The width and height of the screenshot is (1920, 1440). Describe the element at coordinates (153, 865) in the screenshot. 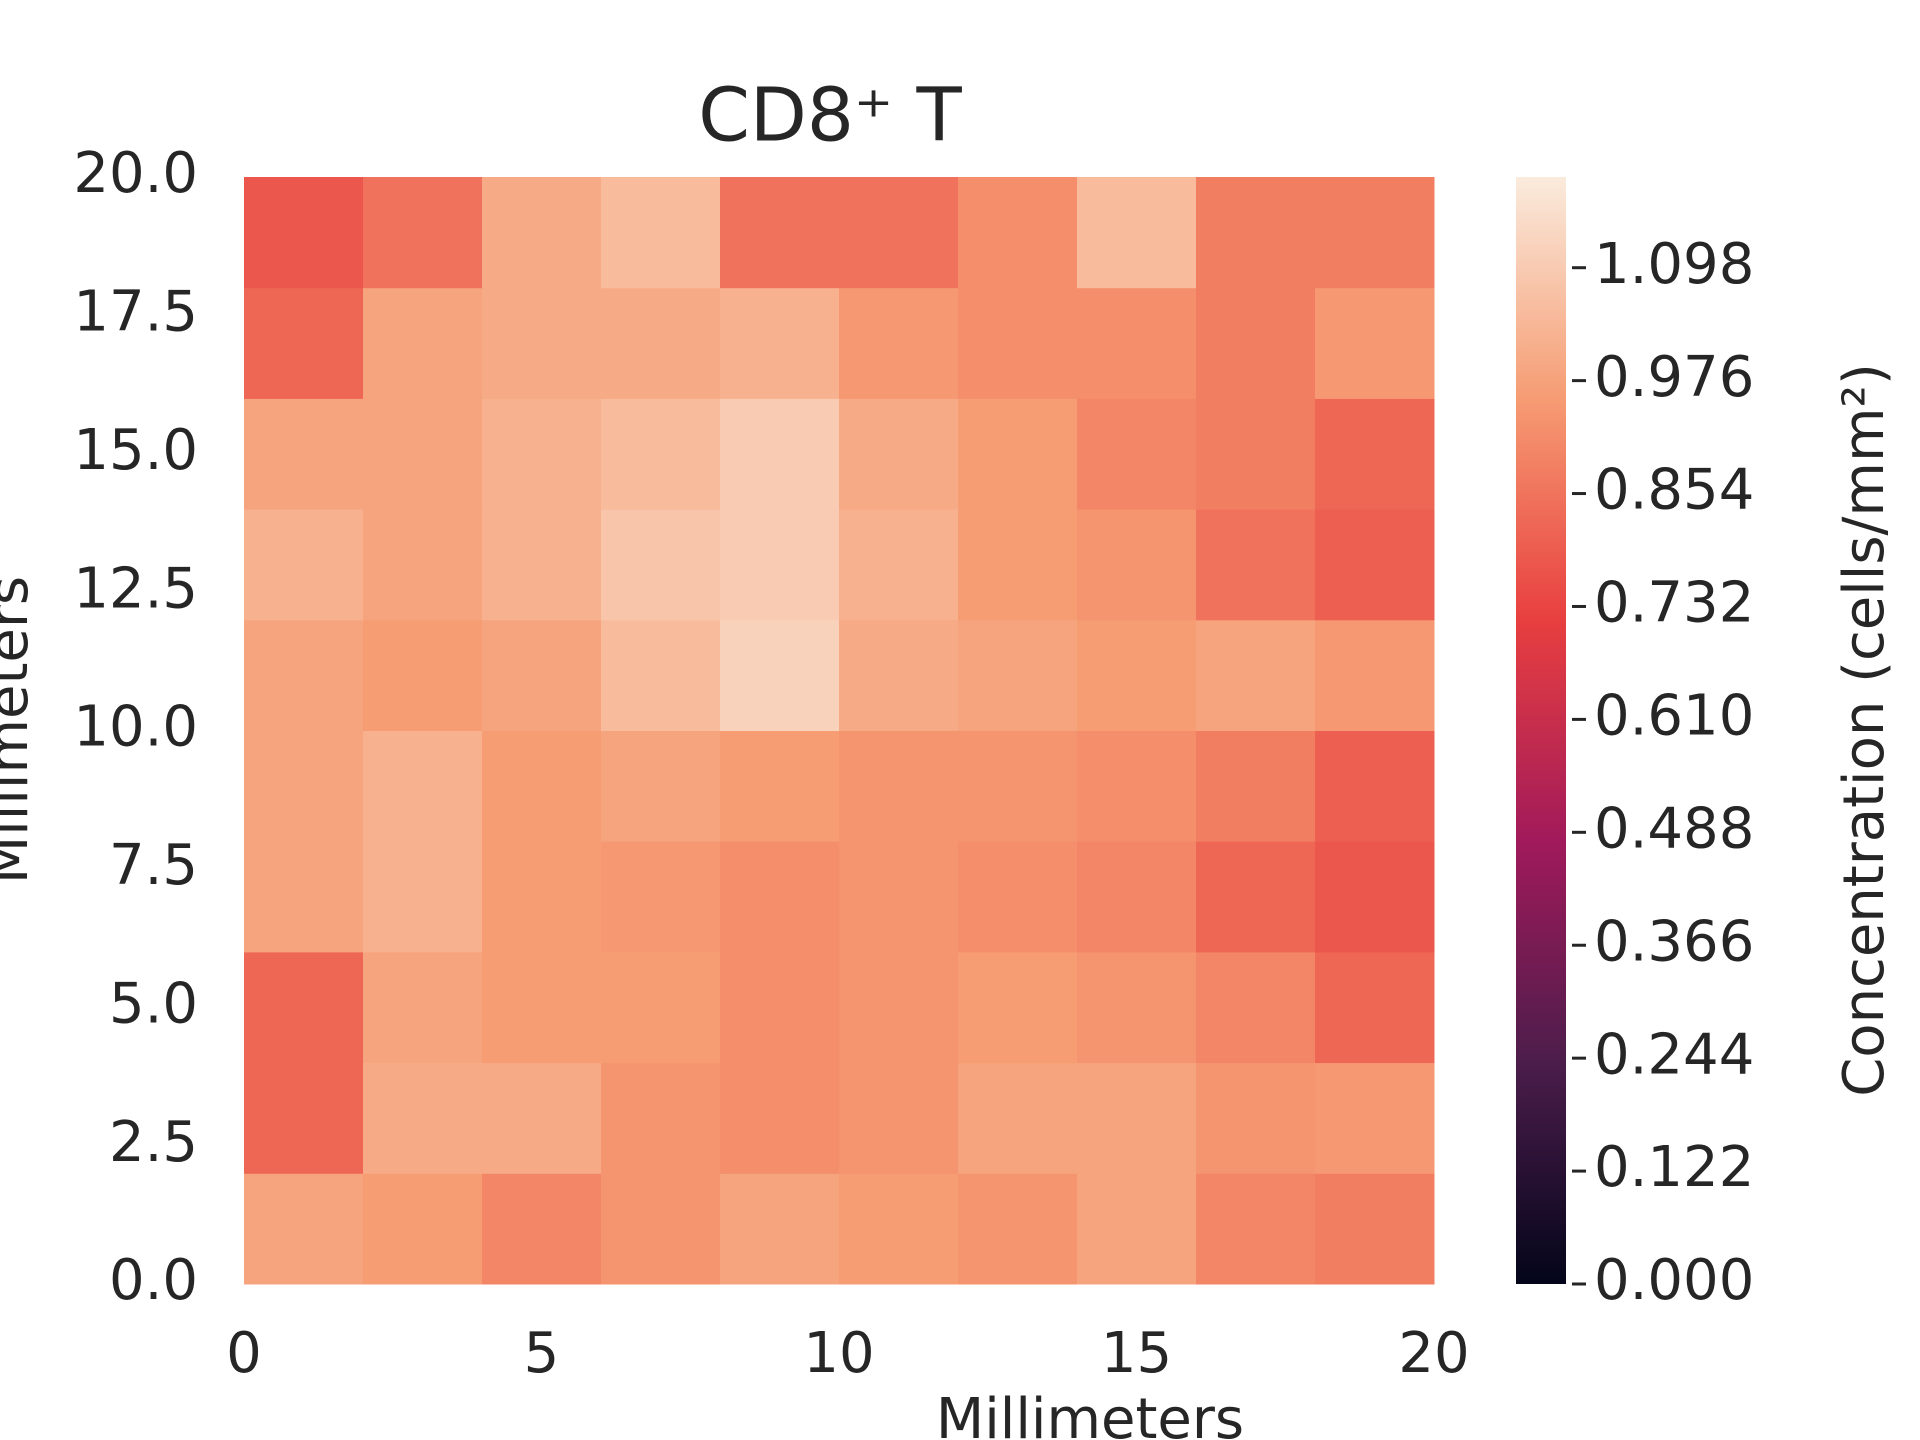

I see `y-tick-label: 7.5` at that location.